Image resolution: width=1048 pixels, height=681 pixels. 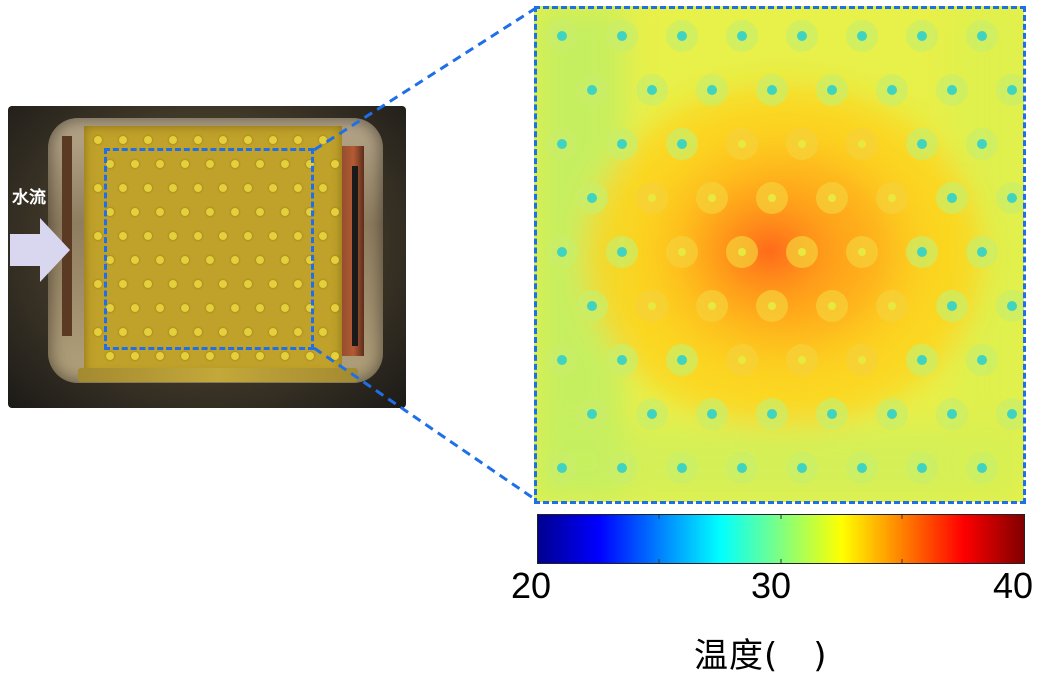 I want to click on colorbar, so click(x=781, y=539).